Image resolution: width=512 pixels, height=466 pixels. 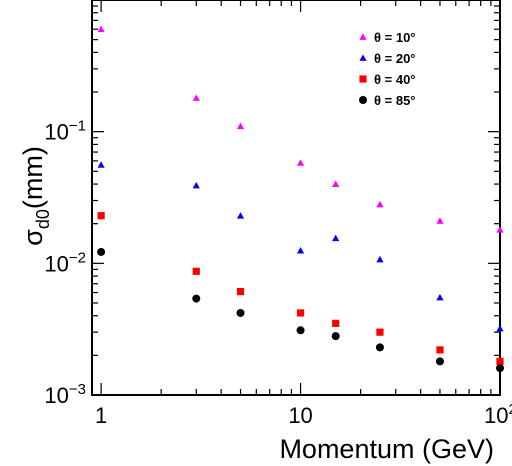 What do you see at coordinates (101, 415) in the screenshot?
I see `x-tick-label: 1` at bounding box center [101, 415].